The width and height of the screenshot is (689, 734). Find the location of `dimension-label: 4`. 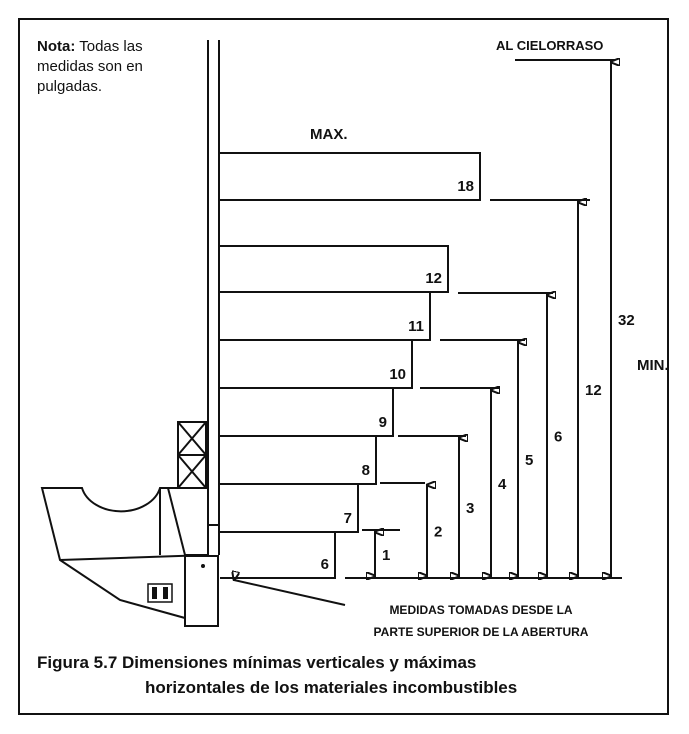

dimension-label: 4 is located at coordinates (502, 484).